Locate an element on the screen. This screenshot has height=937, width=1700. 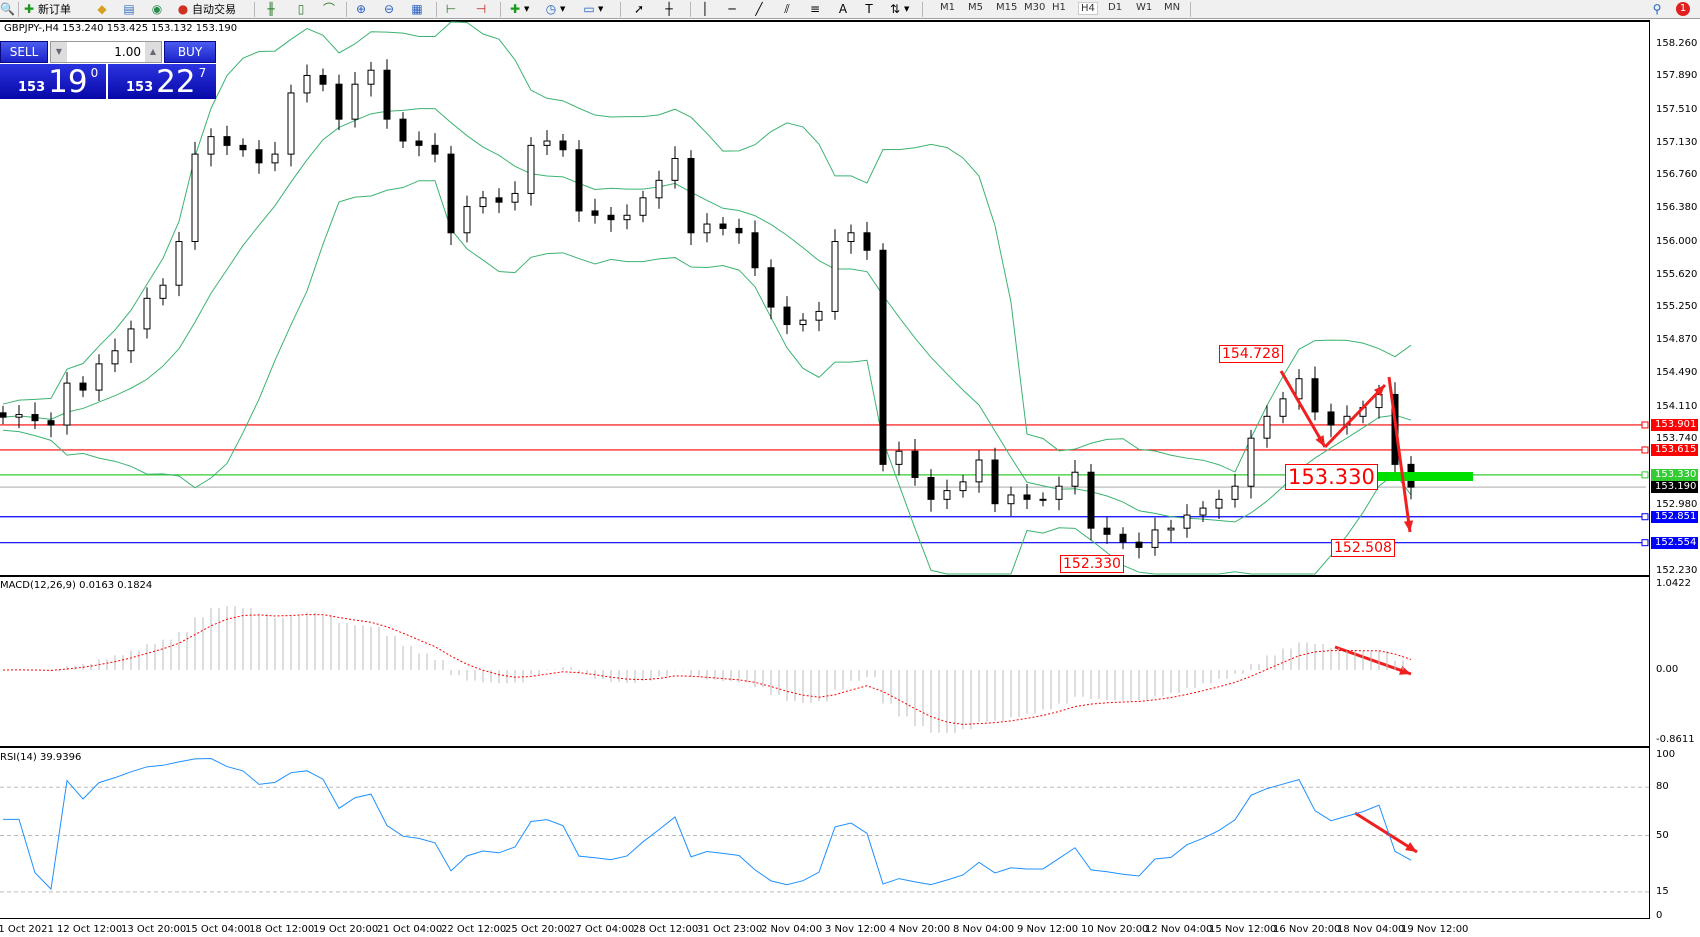
channel-button: ⫽ is located at coordinates (787, 9).